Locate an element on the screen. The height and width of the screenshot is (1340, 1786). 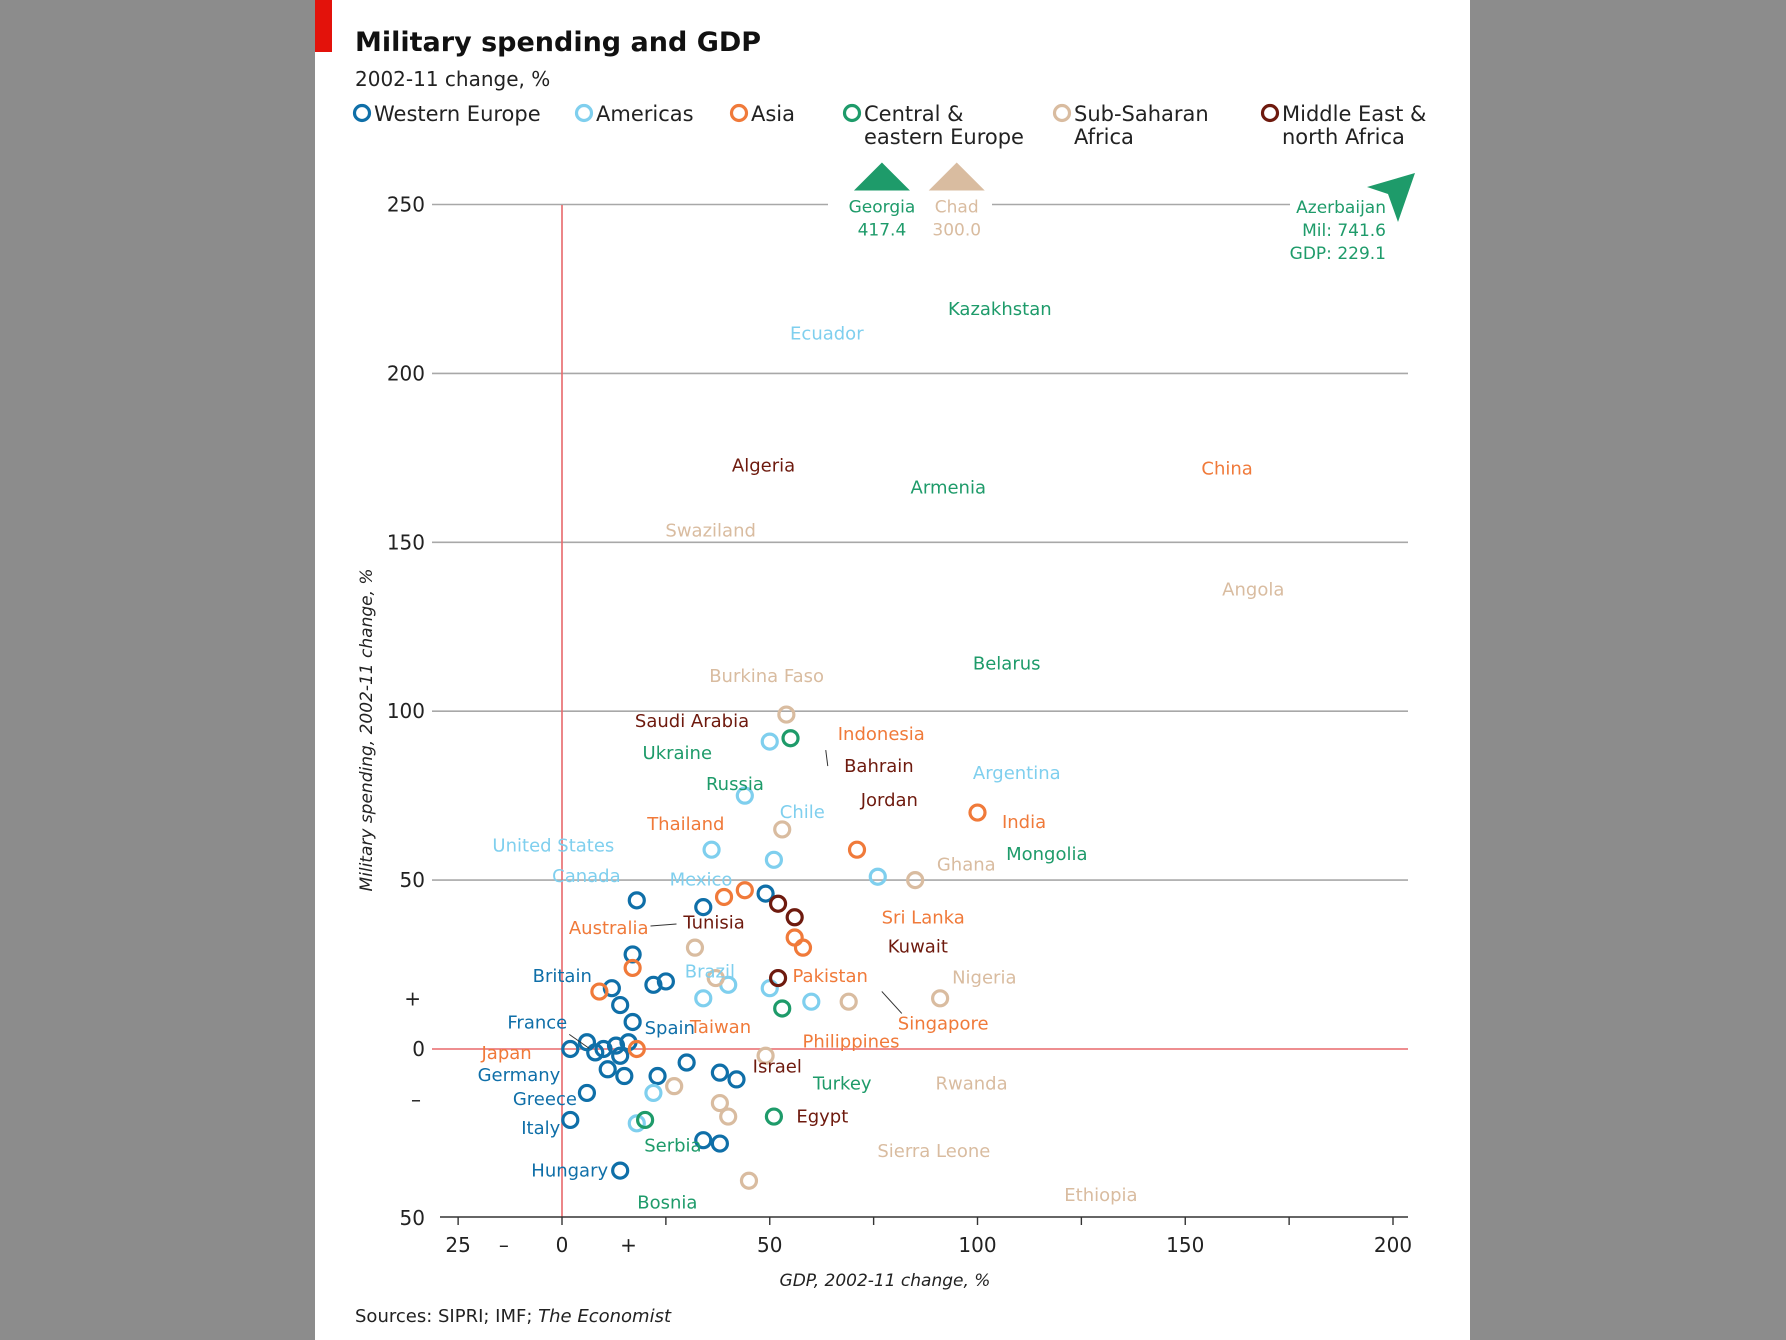
y-axis-label: Military spending, 2002-11 change, % is located at coordinates (367, 729).